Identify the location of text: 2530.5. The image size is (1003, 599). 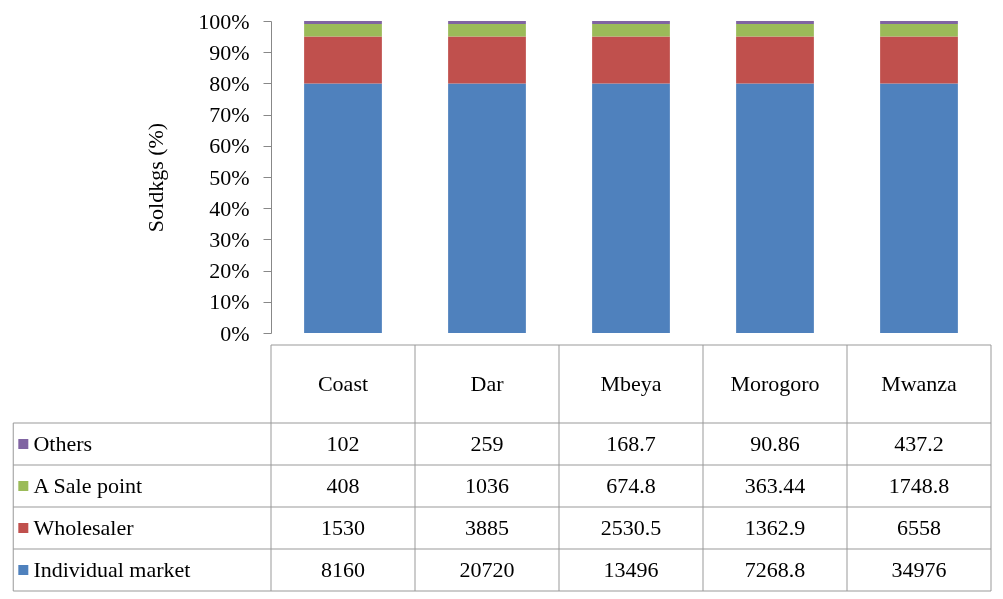
(631, 527).